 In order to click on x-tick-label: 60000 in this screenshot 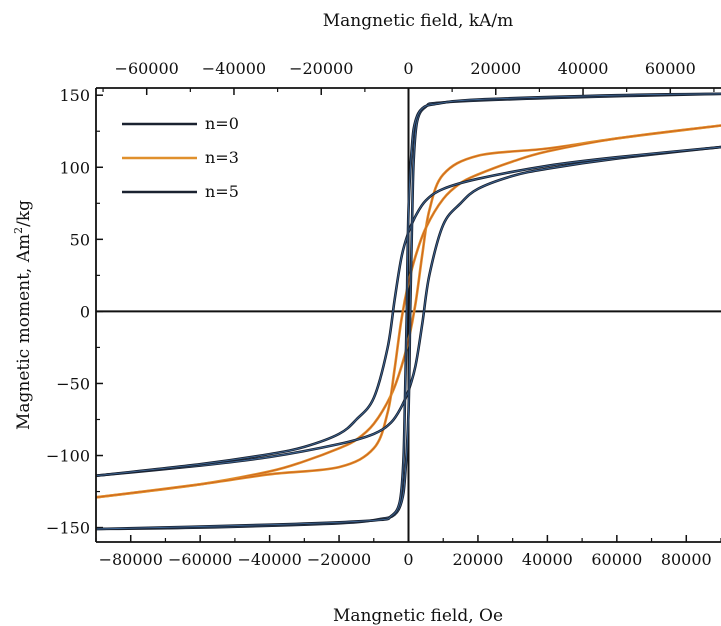, I will do `click(616, 559)`.